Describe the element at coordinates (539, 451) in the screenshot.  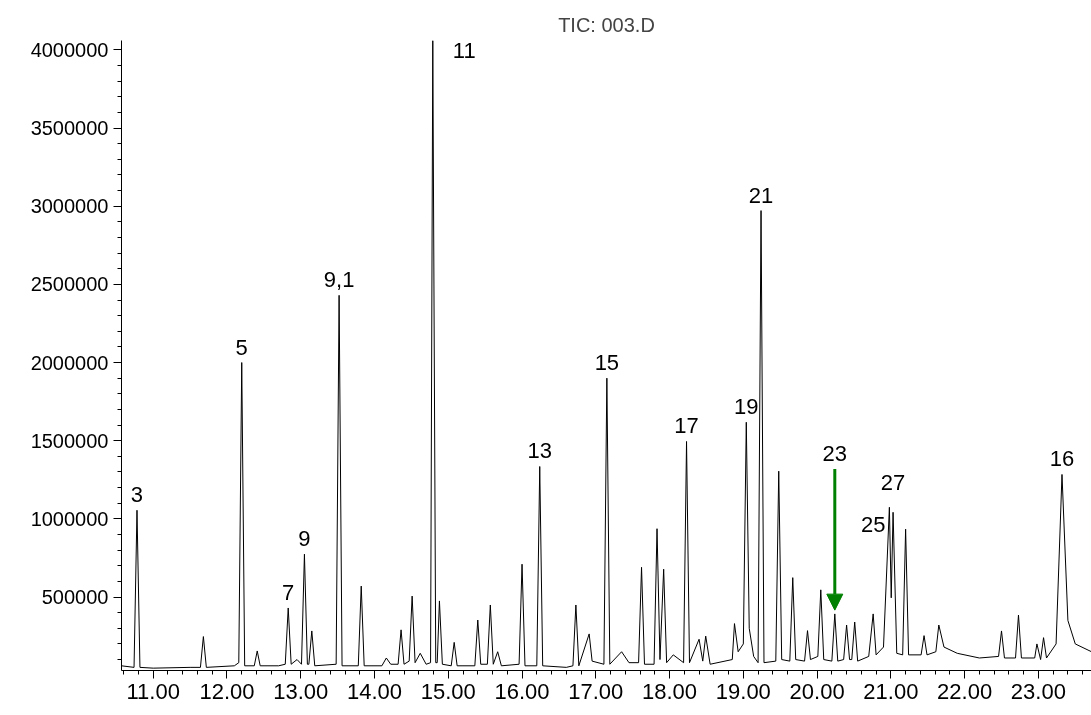
I see `annotation: 13` at that location.